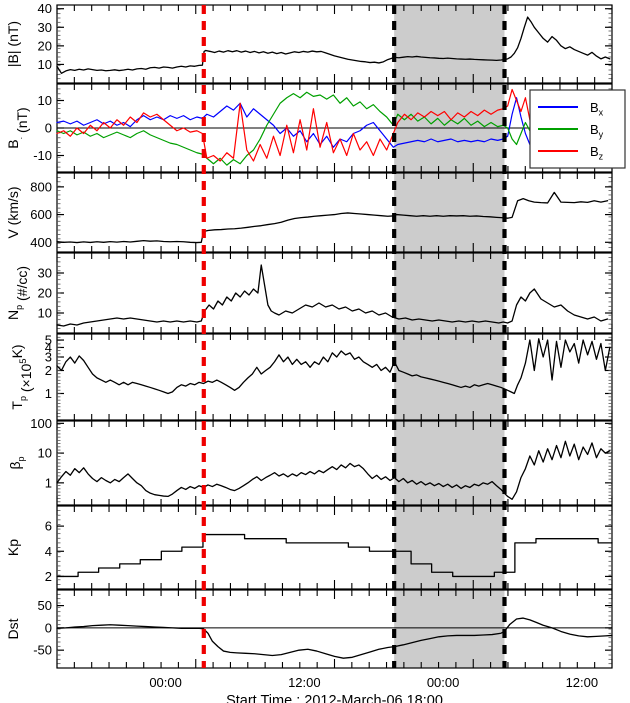 This screenshot has height=703, width=630. I want to click on ytick-label-proton-density-20: 20, so click(45, 293).